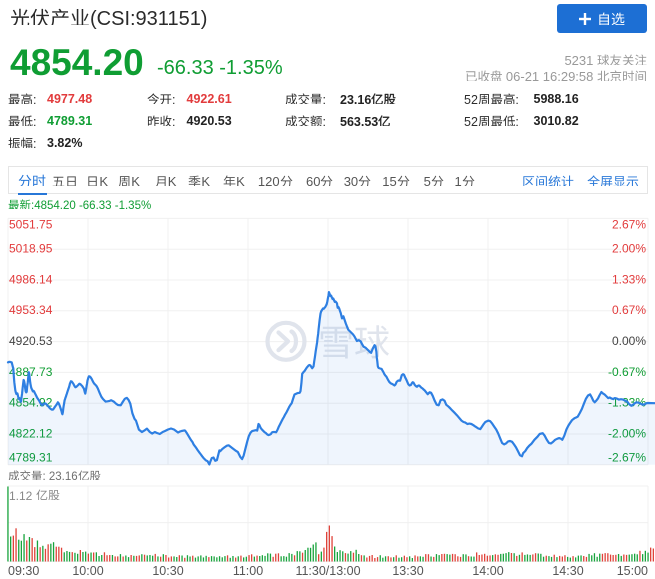 The image size is (655, 579). I want to click on svg-text: 4822.12, so click(31, 433).